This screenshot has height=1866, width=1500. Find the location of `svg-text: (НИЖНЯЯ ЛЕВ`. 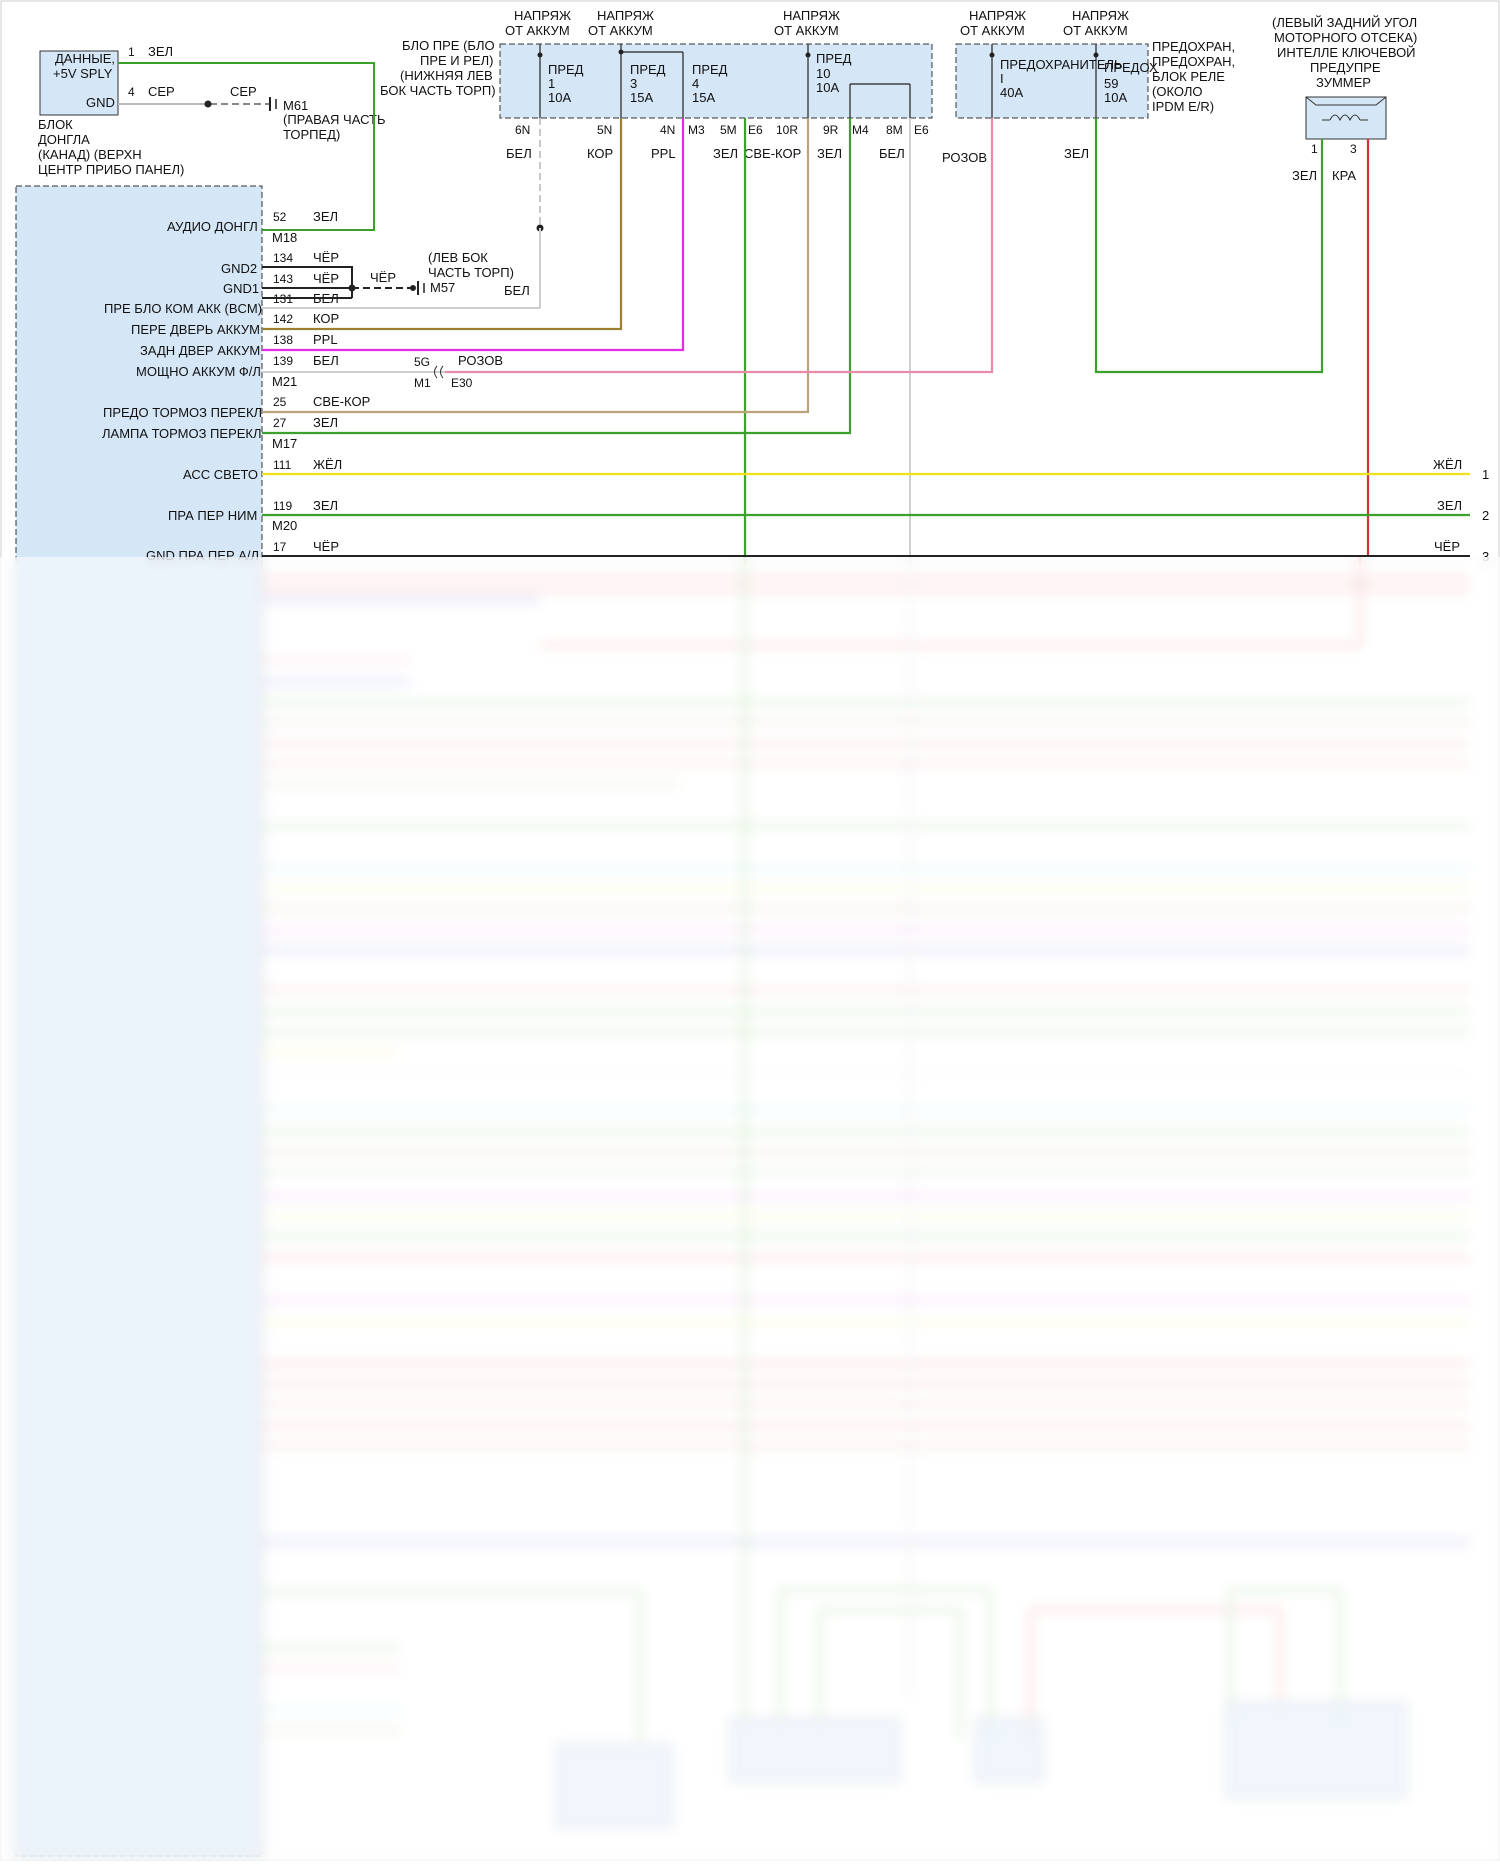

svg-text: (НИЖНЯЯ ЛЕВ is located at coordinates (446, 75).